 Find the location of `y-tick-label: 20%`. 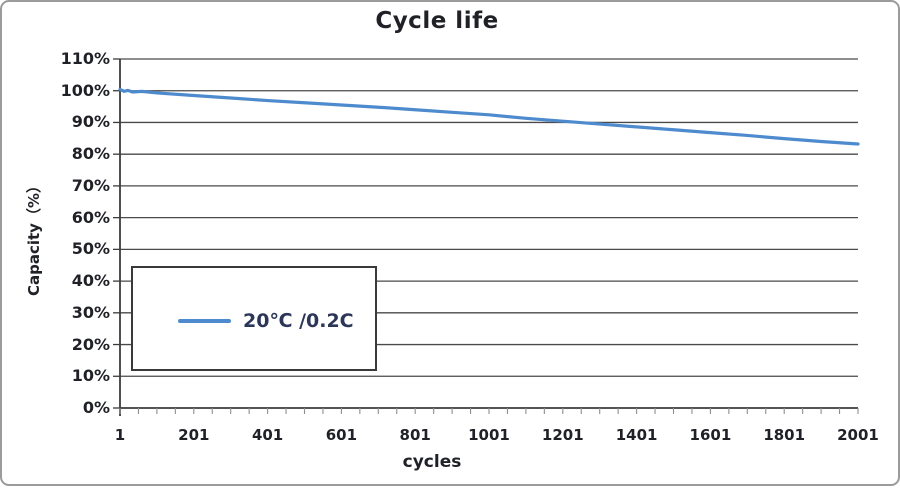

y-tick-label: 20% is located at coordinates (90, 344).